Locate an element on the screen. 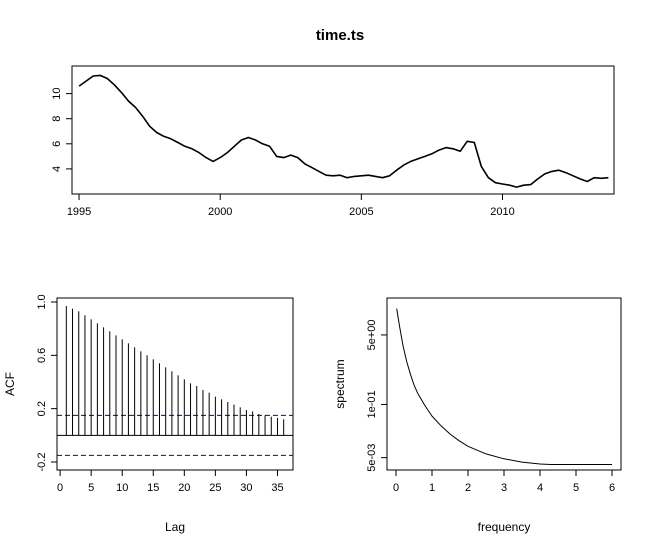 Image resolution: width=650 pixels, height=550 pixels. series-line is located at coordinates (504, 386).